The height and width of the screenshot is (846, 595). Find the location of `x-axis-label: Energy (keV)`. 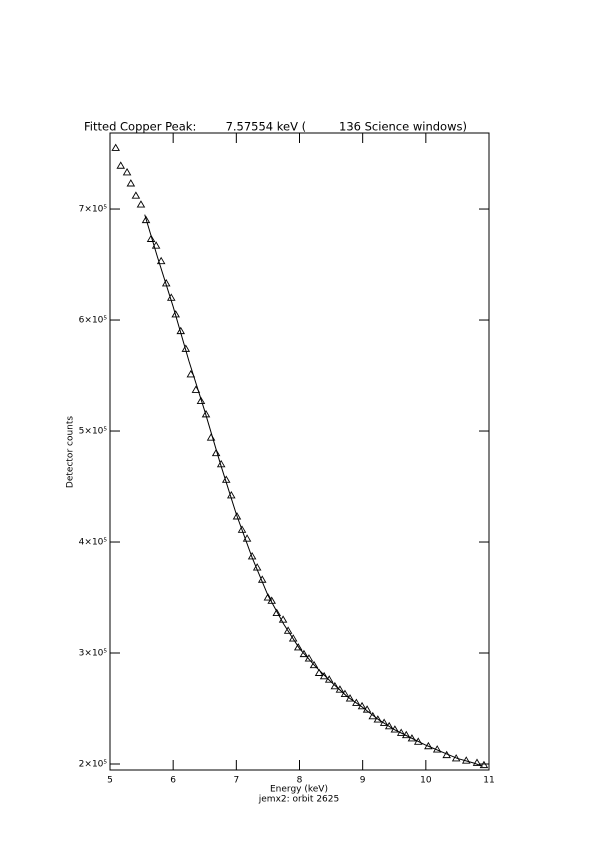

x-axis-label: Energy (keV) is located at coordinates (299, 790).